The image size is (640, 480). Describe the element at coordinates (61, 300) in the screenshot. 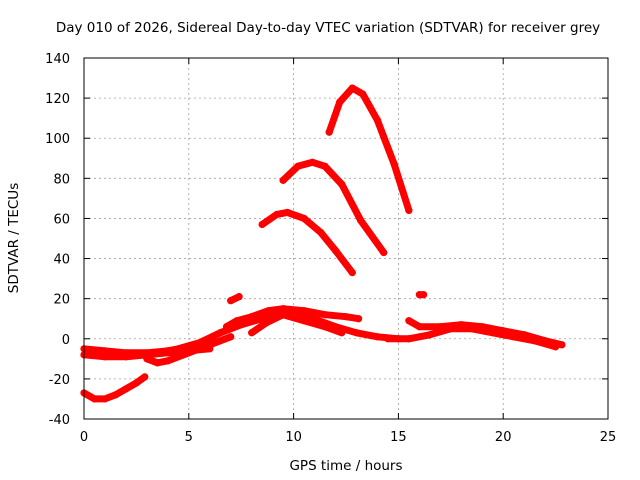

I see `y-tick-label: 20` at that location.